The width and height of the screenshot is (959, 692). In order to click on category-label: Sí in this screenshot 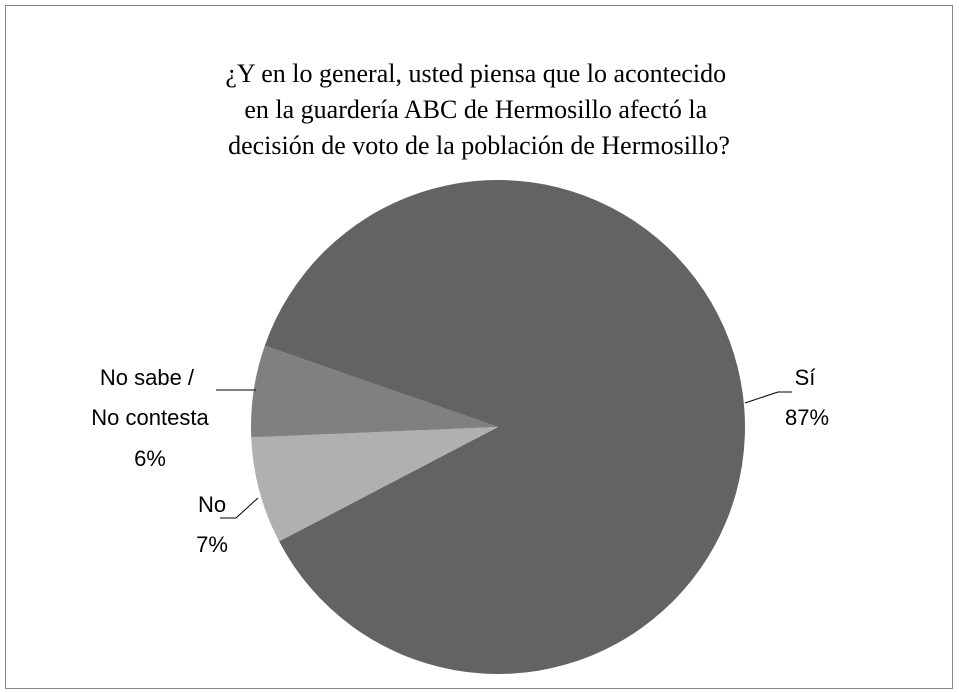, I will do `click(805, 377)`.